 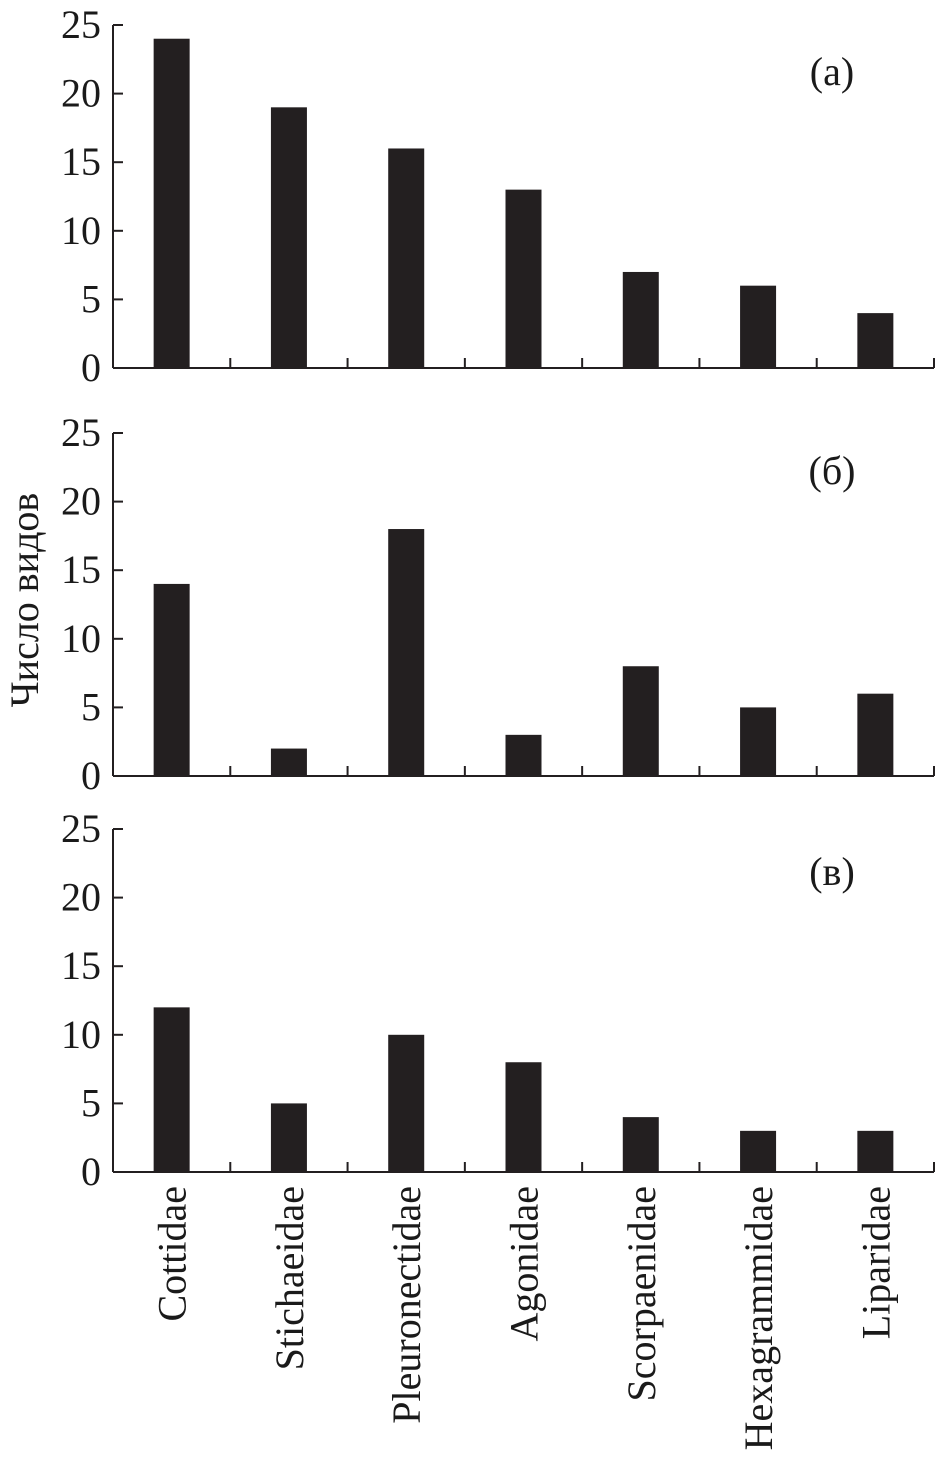 I want to click on x-category-label: Agonidae, so click(x=524, y=1264).